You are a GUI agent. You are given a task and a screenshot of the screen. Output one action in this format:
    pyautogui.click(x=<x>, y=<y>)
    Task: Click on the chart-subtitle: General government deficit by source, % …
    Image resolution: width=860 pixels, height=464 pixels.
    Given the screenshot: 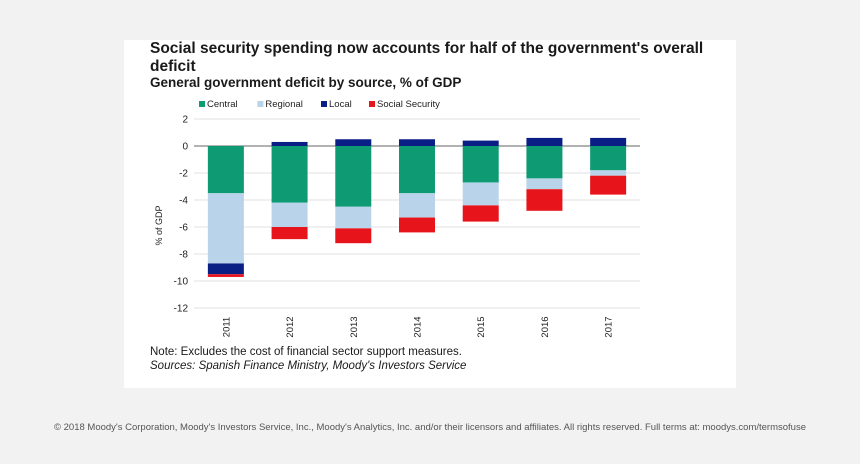 What is the action you would take?
    pyautogui.click(x=306, y=82)
    